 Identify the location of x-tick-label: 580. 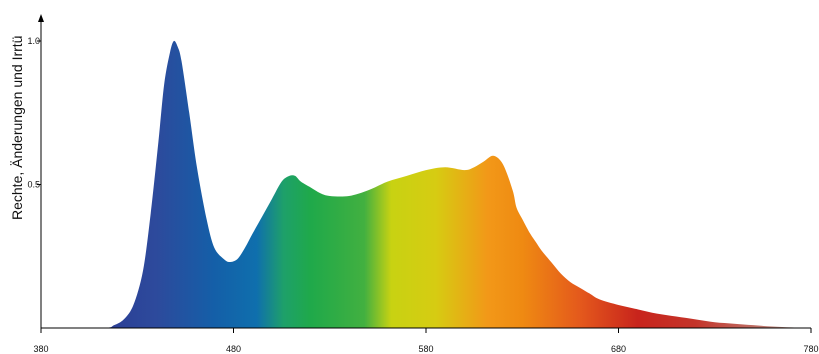
(425, 349).